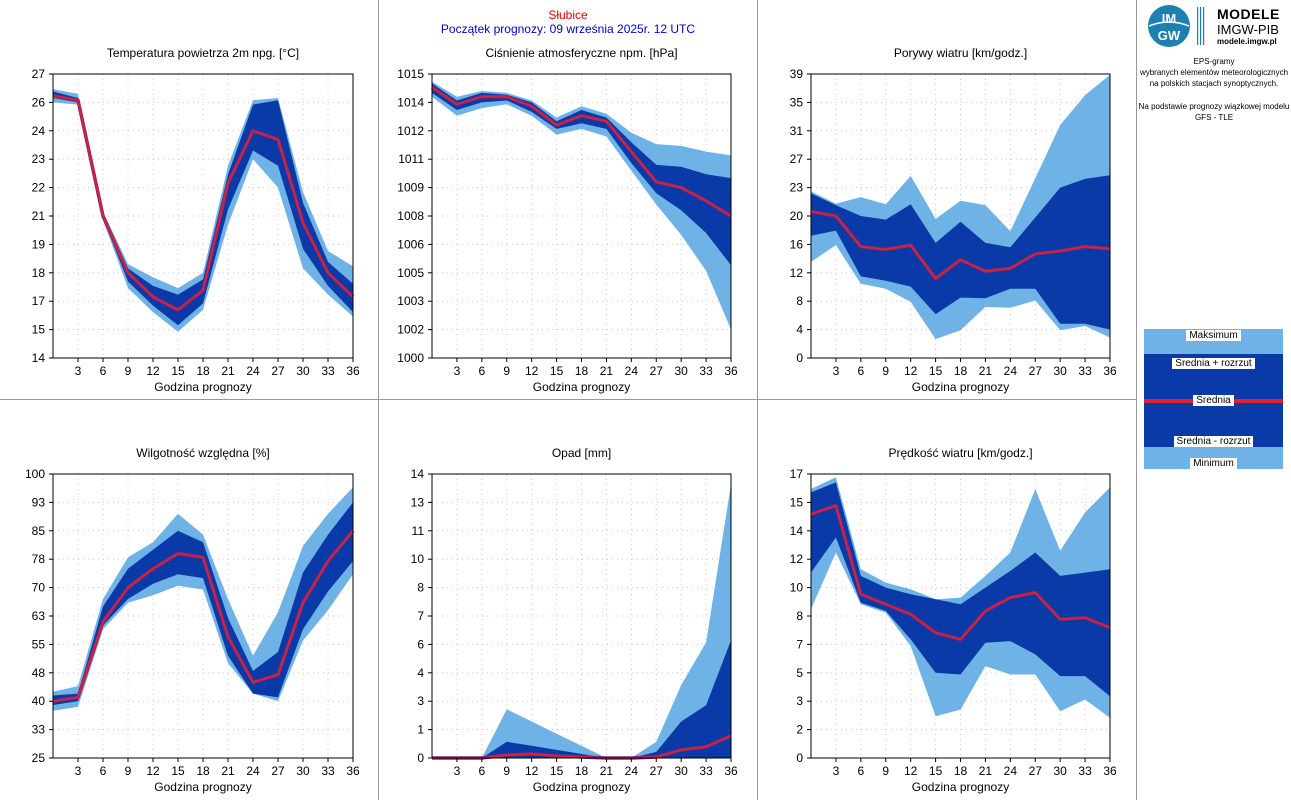  Describe the element at coordinates (1036, 371) in the screenshot. I see `gusts-xtick-label: 27` at that location.